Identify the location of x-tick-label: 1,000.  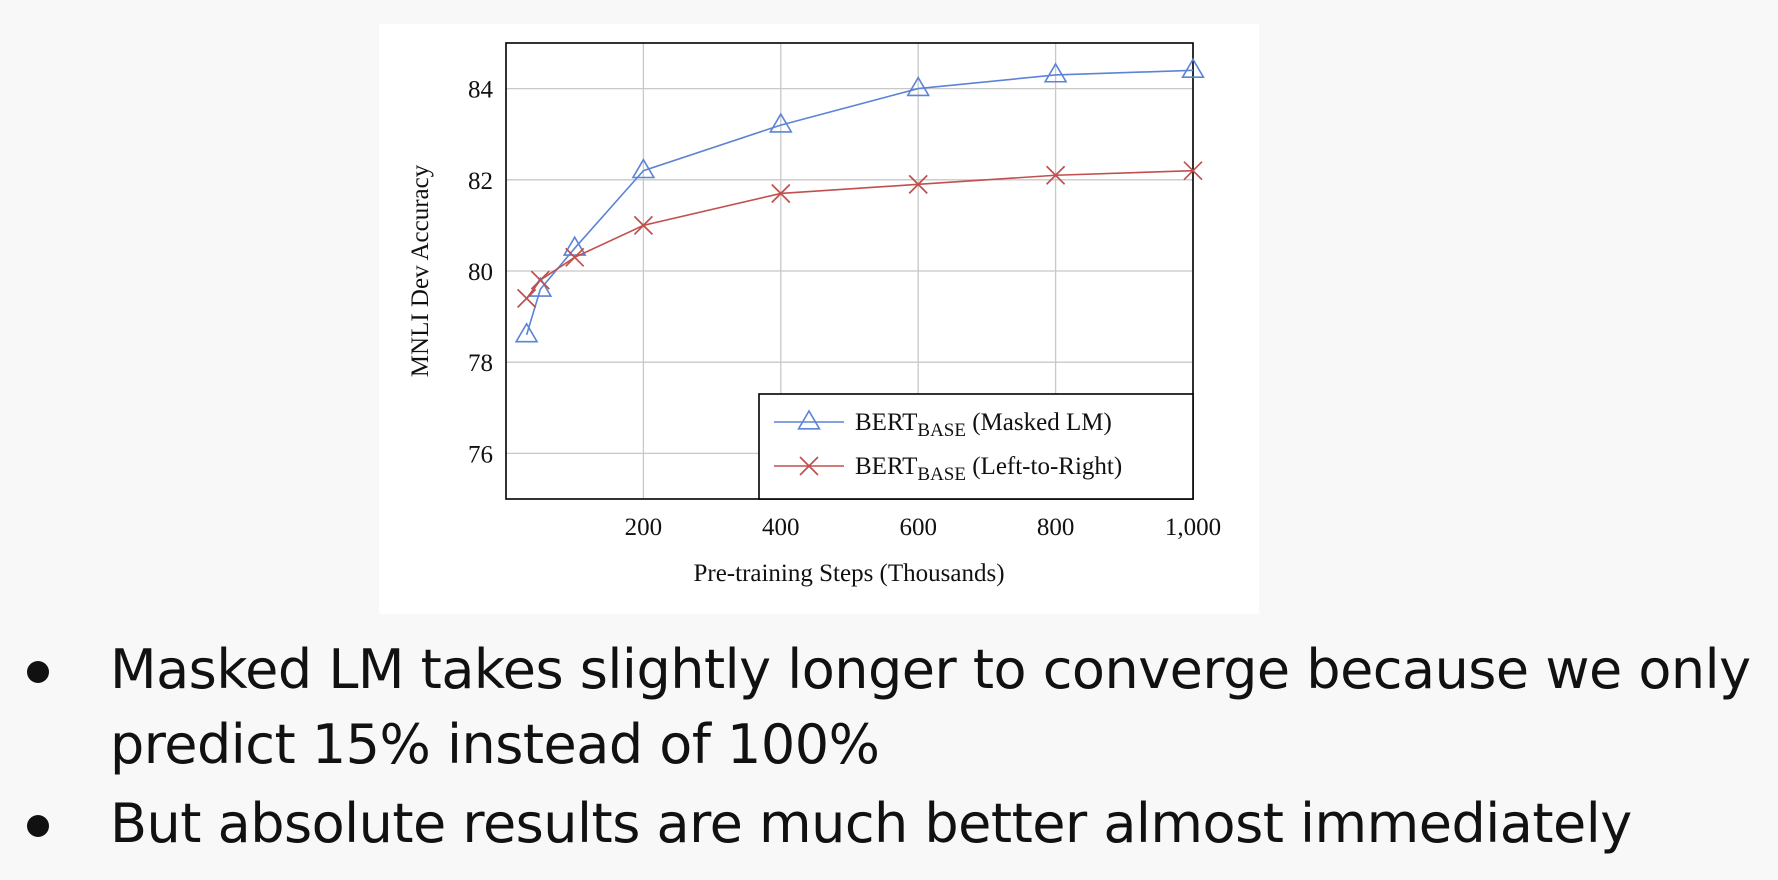
(1193, 527).